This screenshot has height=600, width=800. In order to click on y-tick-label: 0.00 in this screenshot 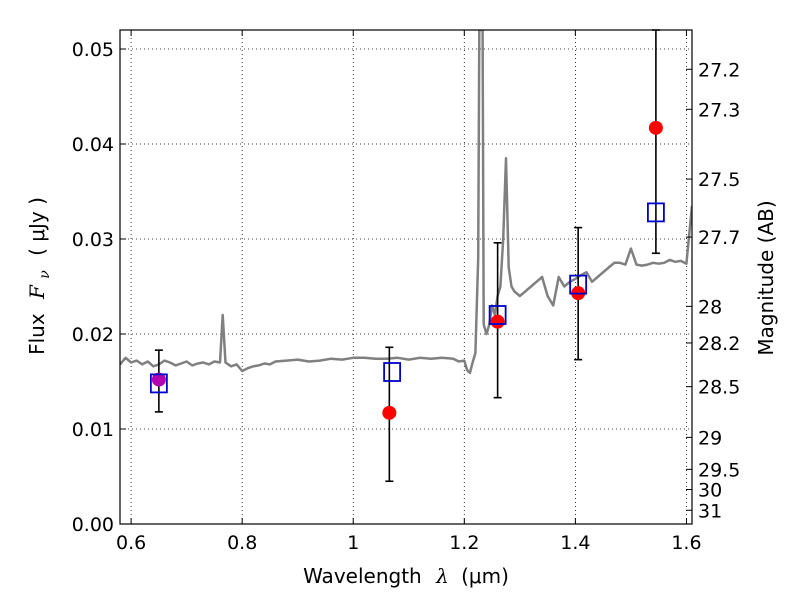, I will do `click(93, 525)`.